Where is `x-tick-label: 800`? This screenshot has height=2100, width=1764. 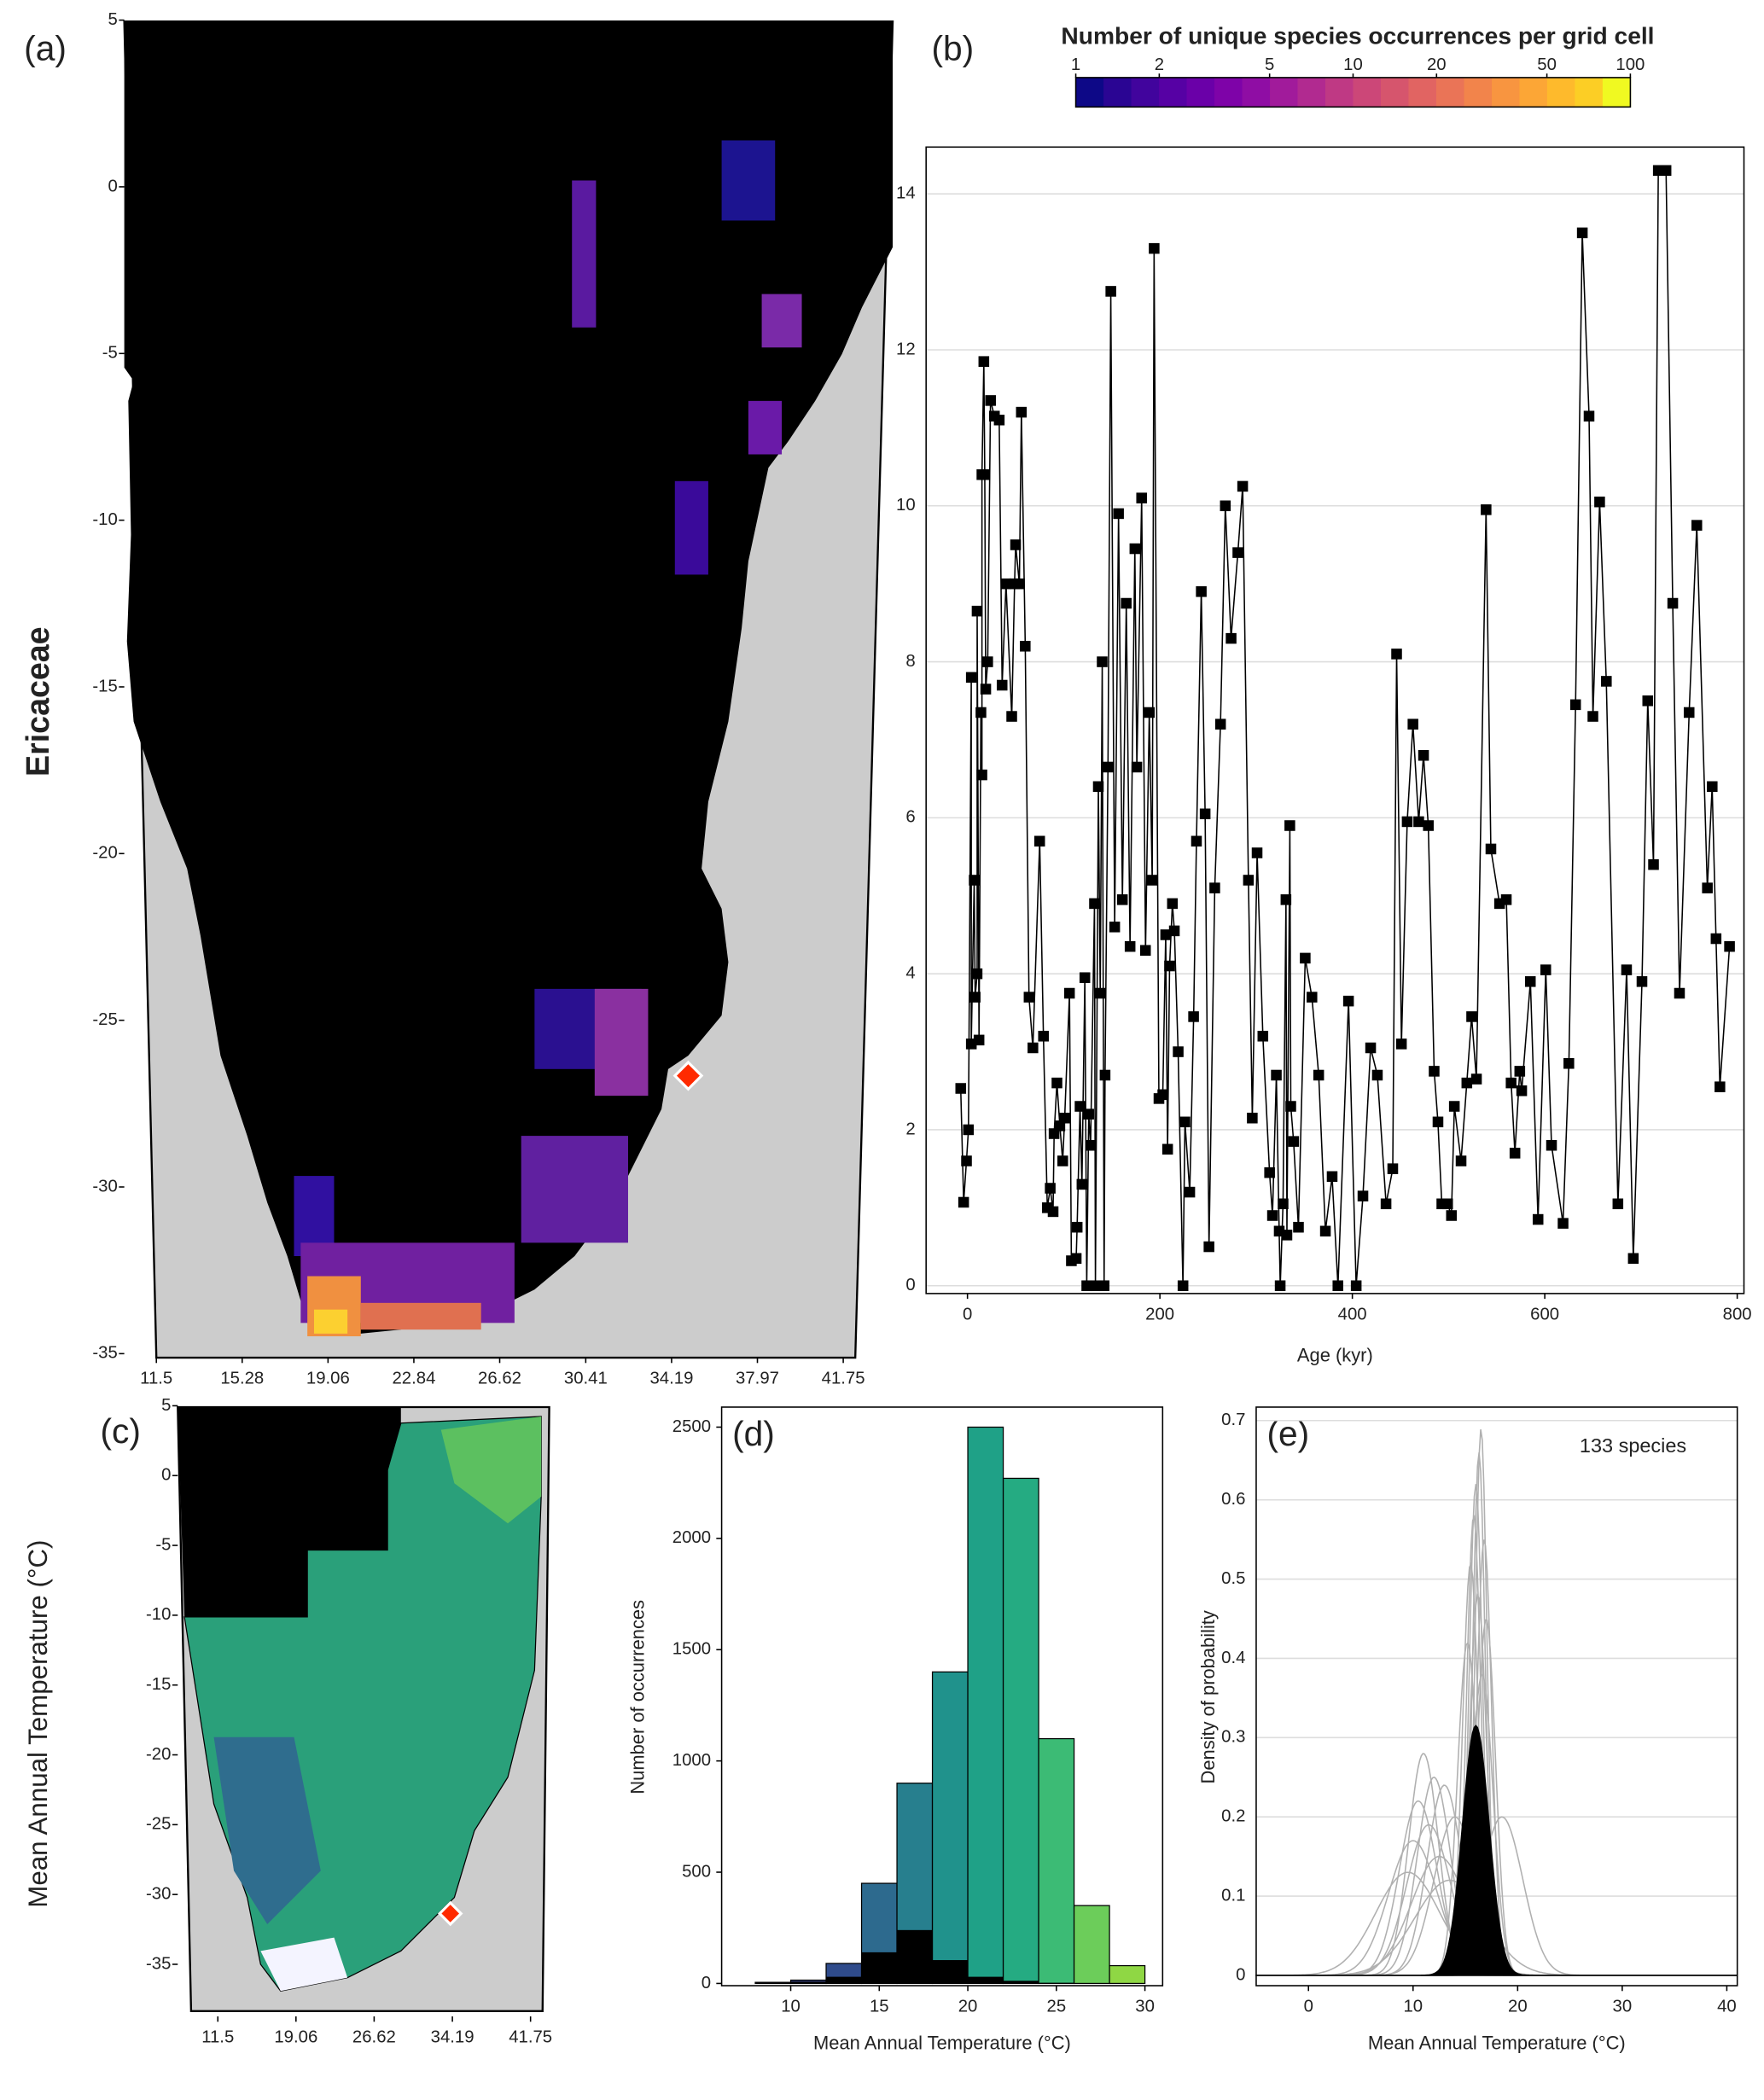 x-tick-label: 800 is located at coordinates (1738, 1314).